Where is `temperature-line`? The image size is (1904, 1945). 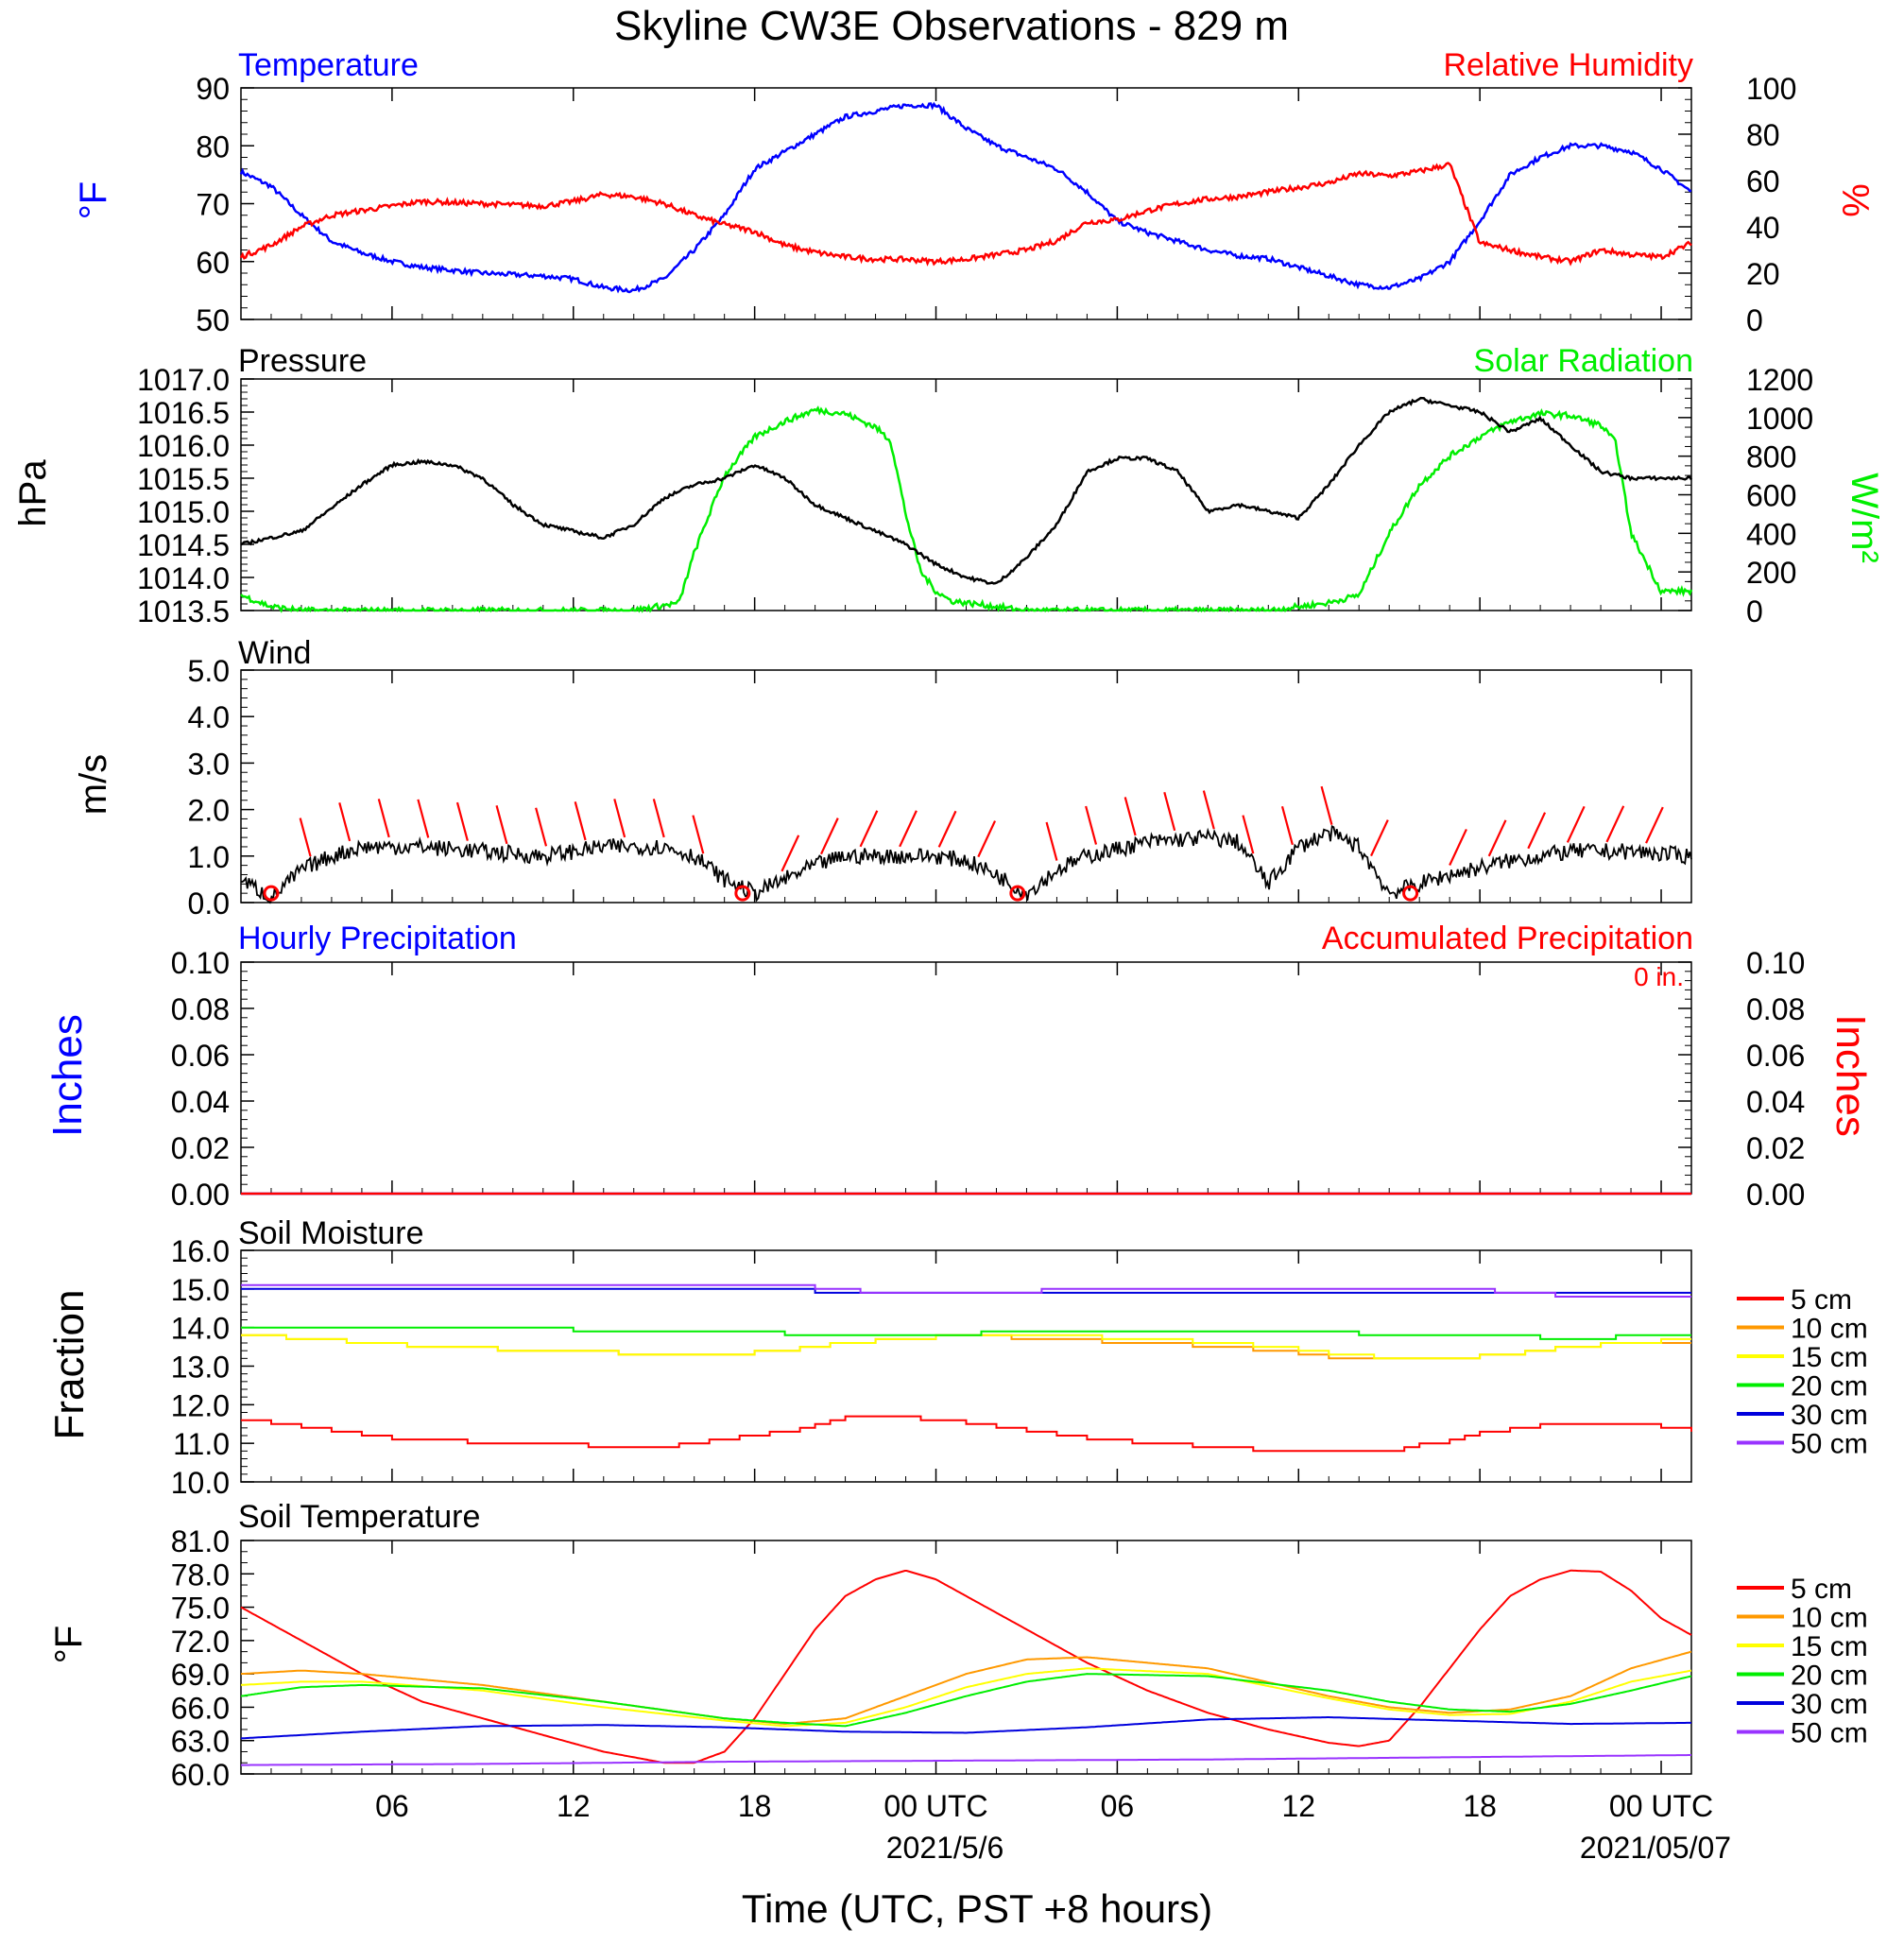
temperature-line is located at coordinates (965, 197).